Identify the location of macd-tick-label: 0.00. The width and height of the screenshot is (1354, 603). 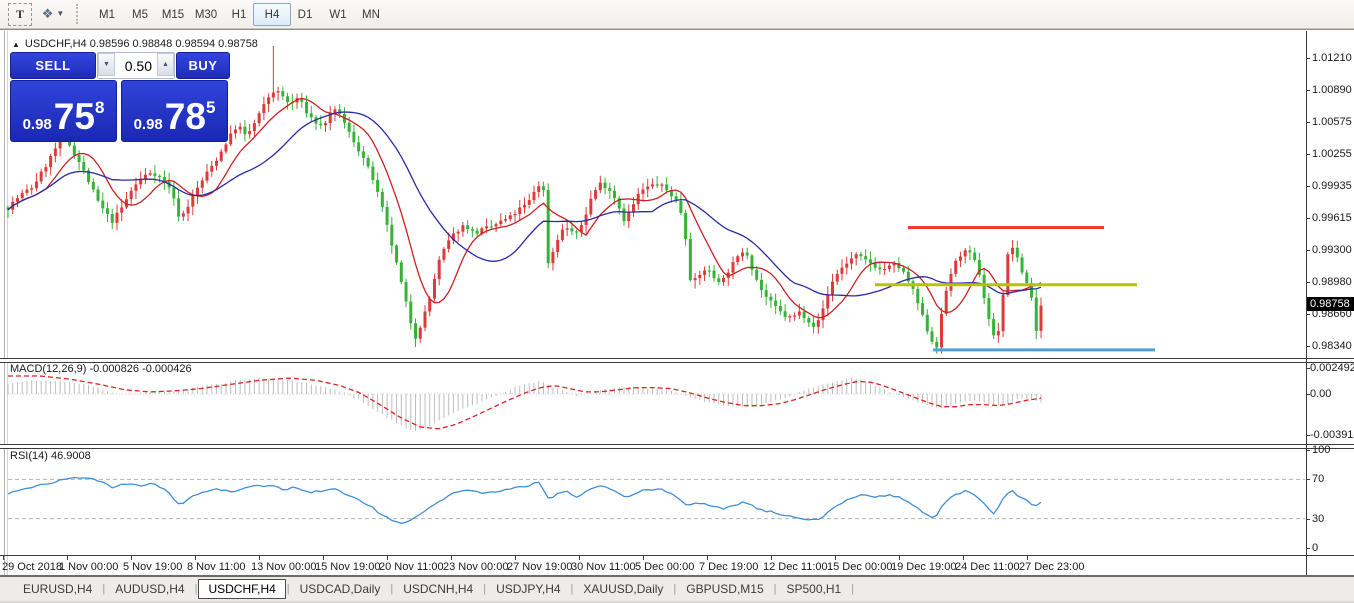
(1321, 394).